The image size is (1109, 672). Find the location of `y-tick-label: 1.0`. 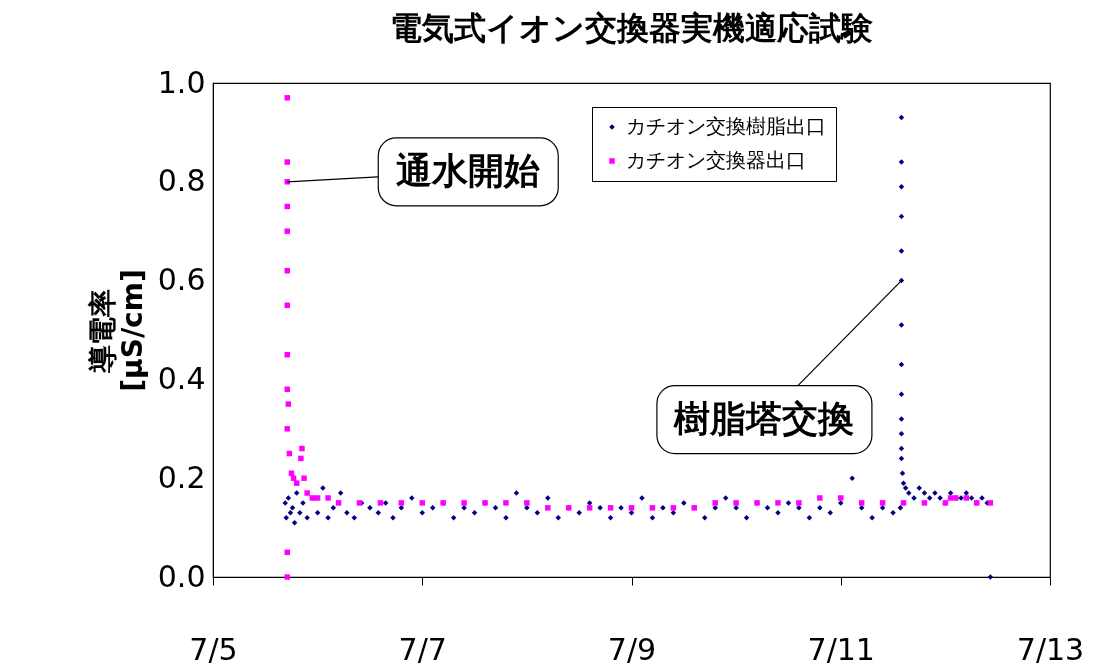

y-tick-label: 1.0 is located at coordinates (181, 82).